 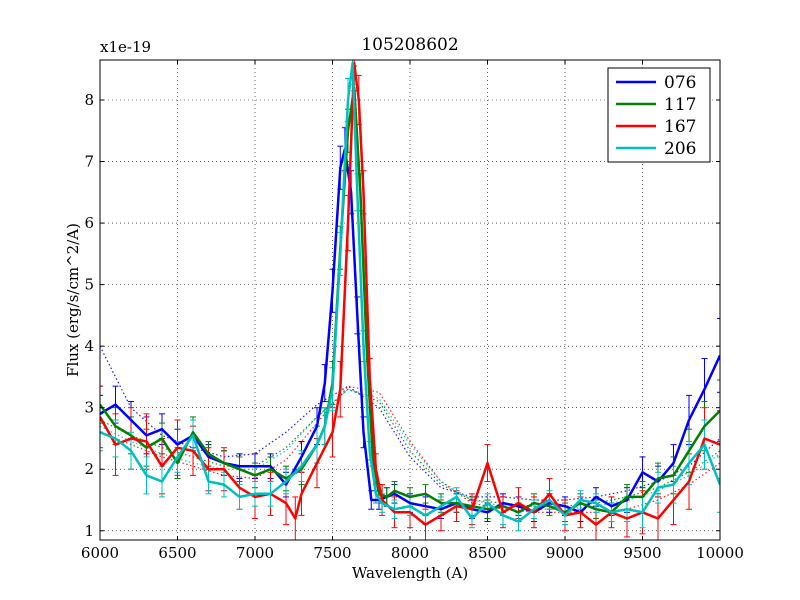 What do you see at coordinates (89, 408) in the screenshot?
I see `y-tick-label: 3` at bounding box center [89, 408].